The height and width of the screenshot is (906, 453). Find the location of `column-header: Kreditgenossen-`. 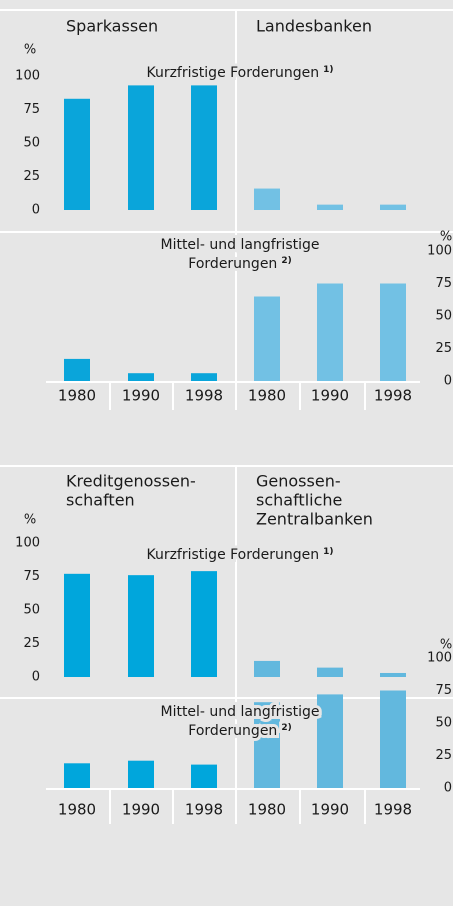

column-header: Kreditgenossen- is located at coordinates (131, 481).